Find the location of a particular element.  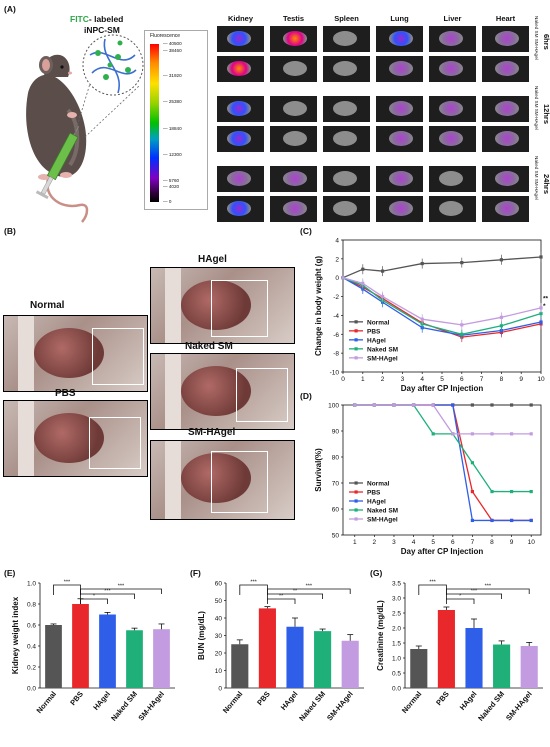

significance-label: ** is located at coordinates (281, 597).